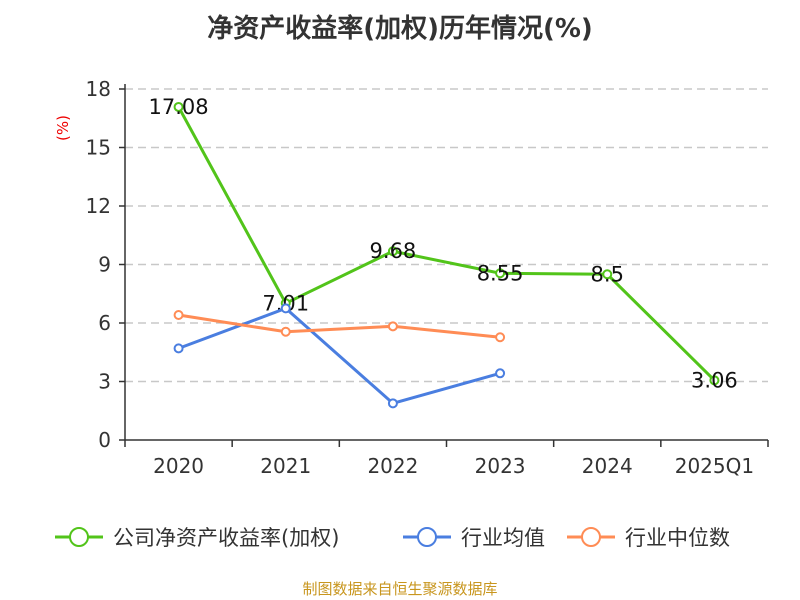 The height and width of the screenshot is (600, 800). I want to click on legend-label: 行业均值, so click(503, 538).